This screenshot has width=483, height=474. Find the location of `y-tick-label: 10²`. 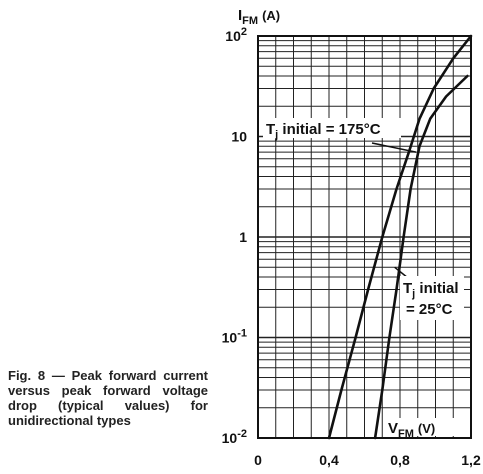

y-tick-label: 10² is located at coordinates (236, 35).